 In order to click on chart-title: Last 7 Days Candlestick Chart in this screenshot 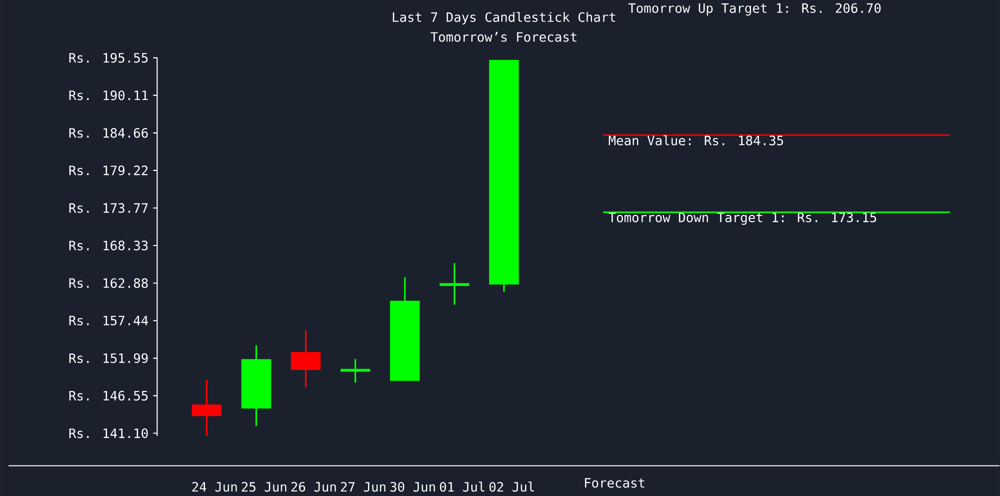, I will do `click(504, 18)`.